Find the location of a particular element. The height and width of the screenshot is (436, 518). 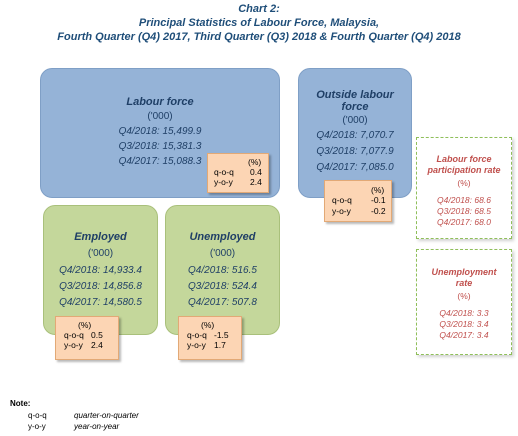

labour-force-title: Labour force is located at coordinates (160, 102).